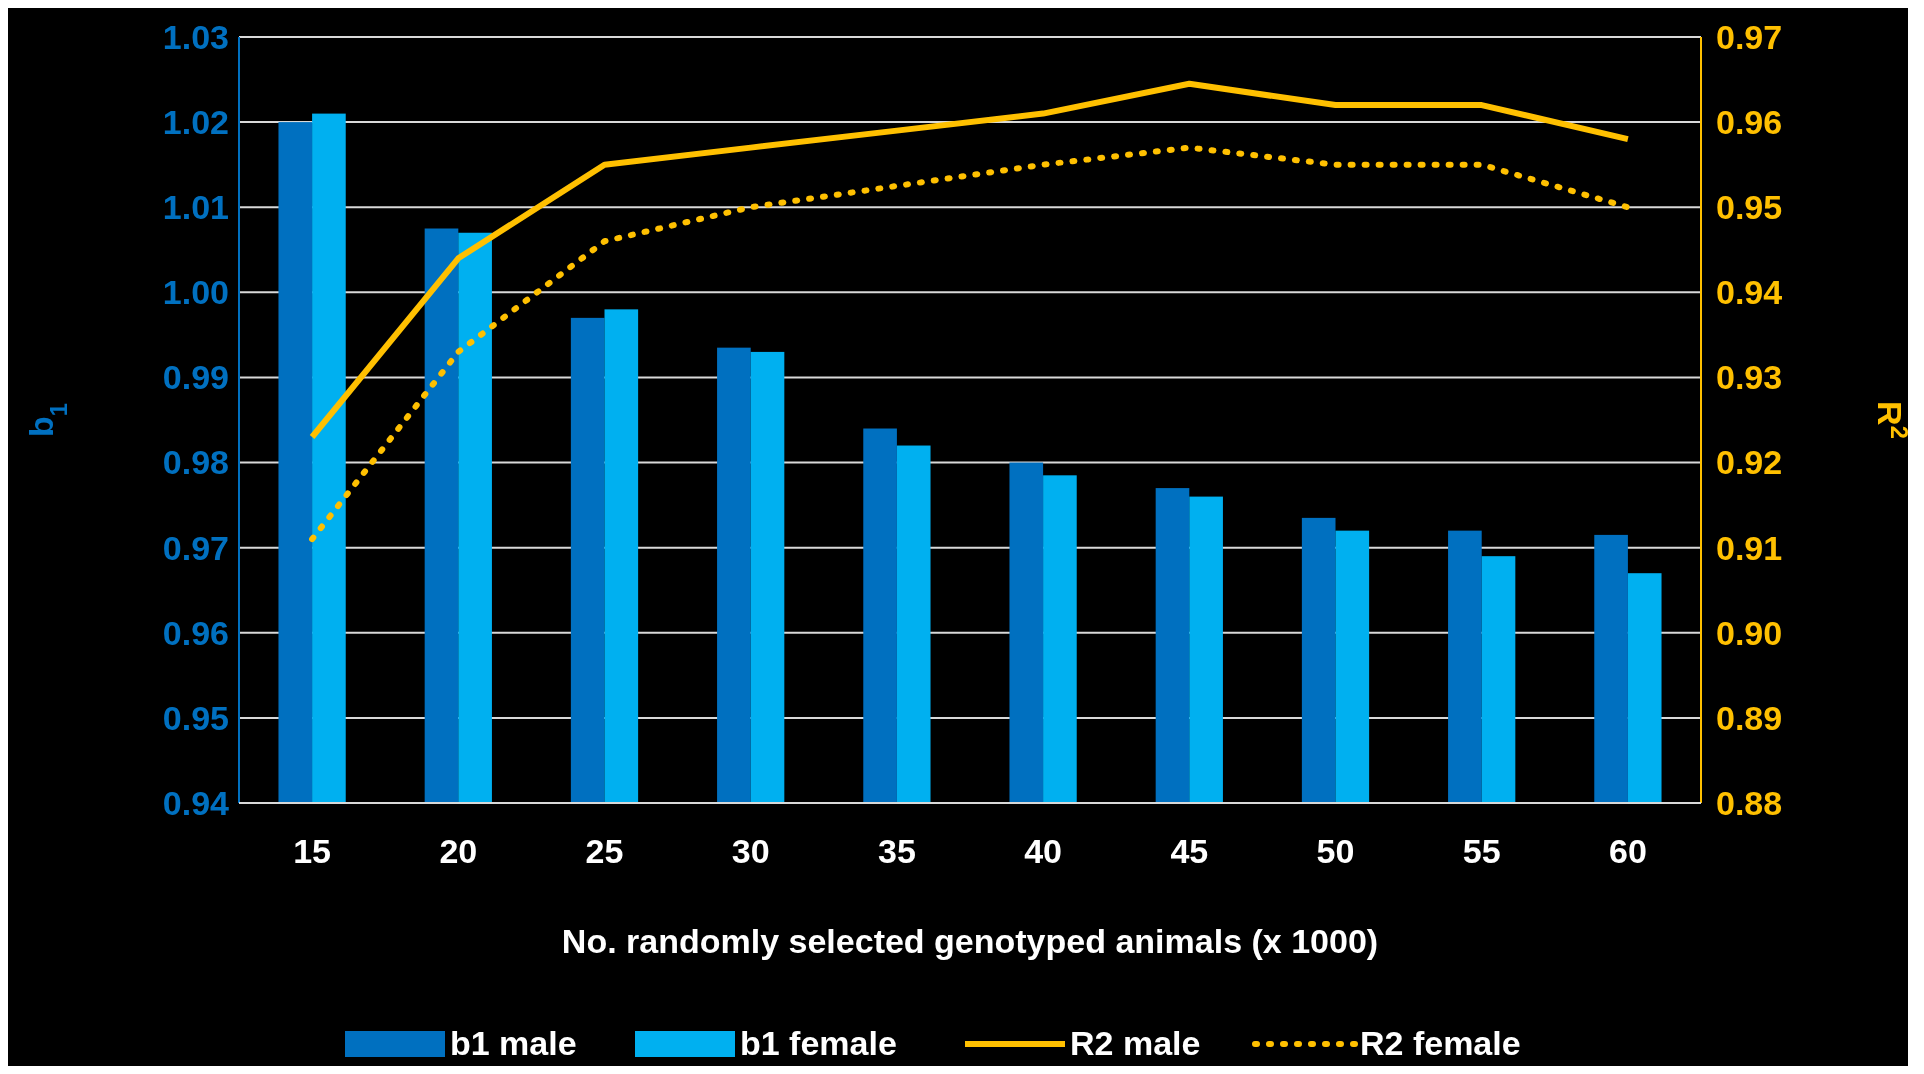  What do you see at coordinates (312, 851) in the screenshot?
I see `x-tick-label: 15` at bounding box center [312, 851].